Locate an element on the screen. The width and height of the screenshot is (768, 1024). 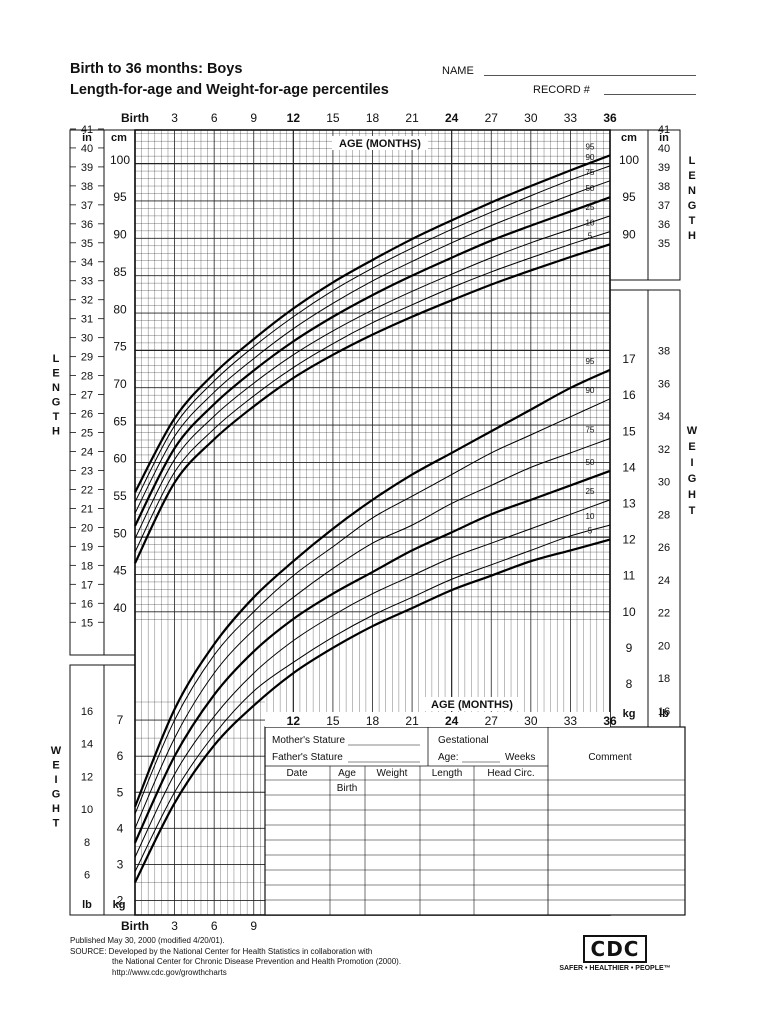
inch-label-left: 29 is located at coordinates (87, 358).